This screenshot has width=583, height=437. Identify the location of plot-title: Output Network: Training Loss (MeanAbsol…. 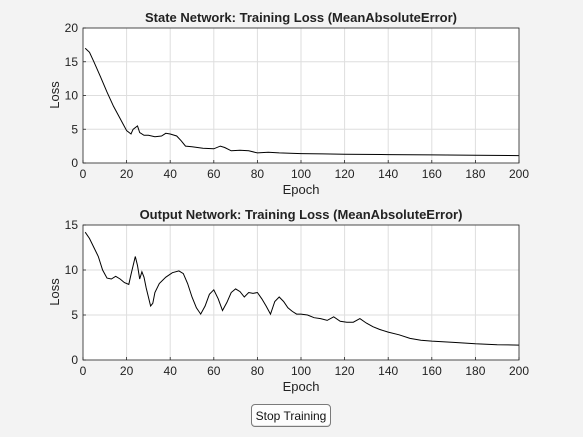
(301, 214).